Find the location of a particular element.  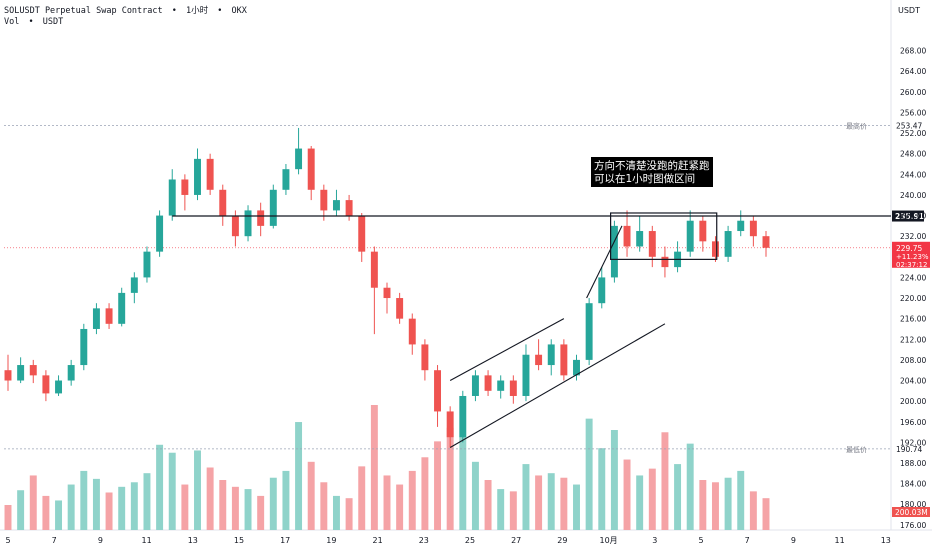

y-axis-tick-label: 176.00 is located at coordinates (913, 525).